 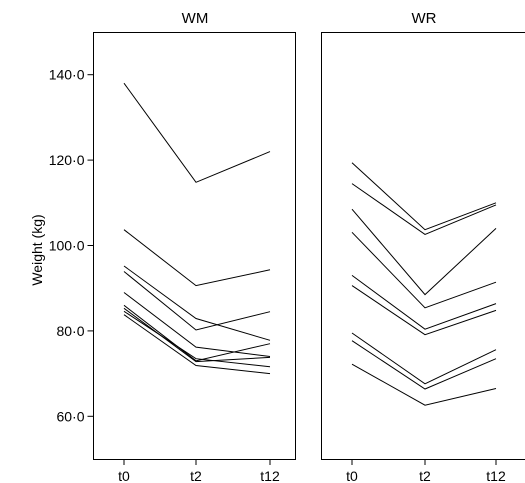 I want to click on y-axis-title: Weight (kg), so click(x=37, y=249).